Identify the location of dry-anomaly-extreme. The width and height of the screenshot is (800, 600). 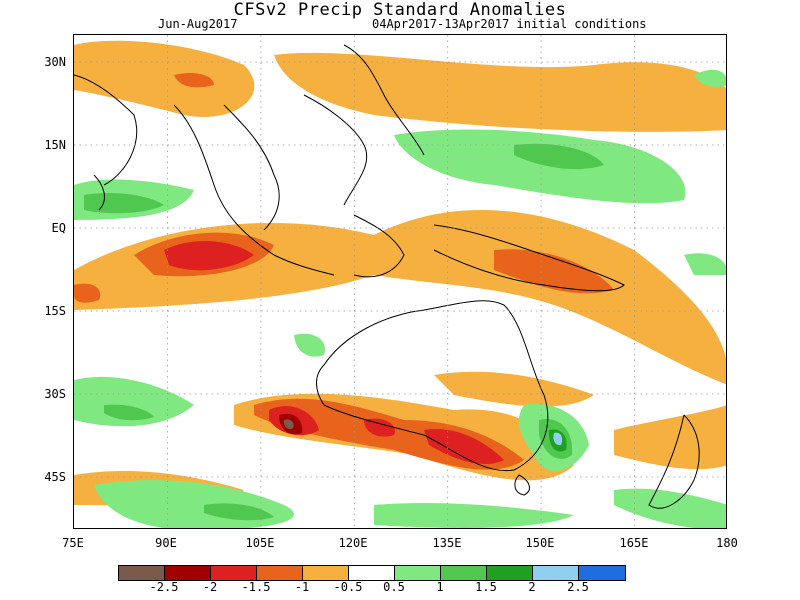
(291, 424).